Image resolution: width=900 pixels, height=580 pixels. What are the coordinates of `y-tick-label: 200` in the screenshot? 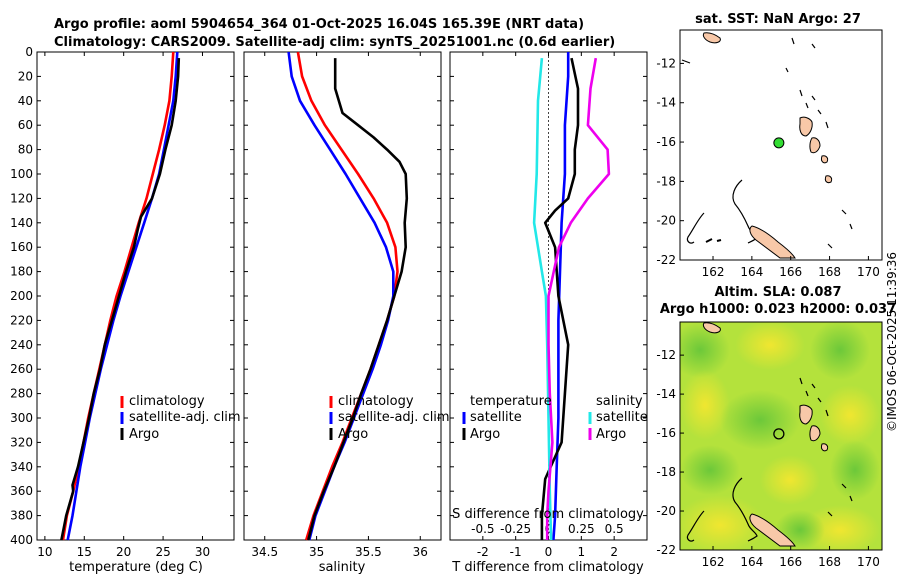 It's located at (21, 296).